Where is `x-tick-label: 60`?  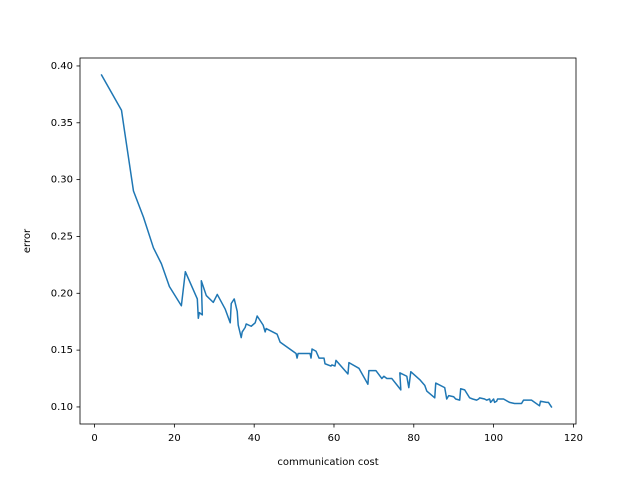 x-tick-label: 60 is located at coordinates (334, 438).